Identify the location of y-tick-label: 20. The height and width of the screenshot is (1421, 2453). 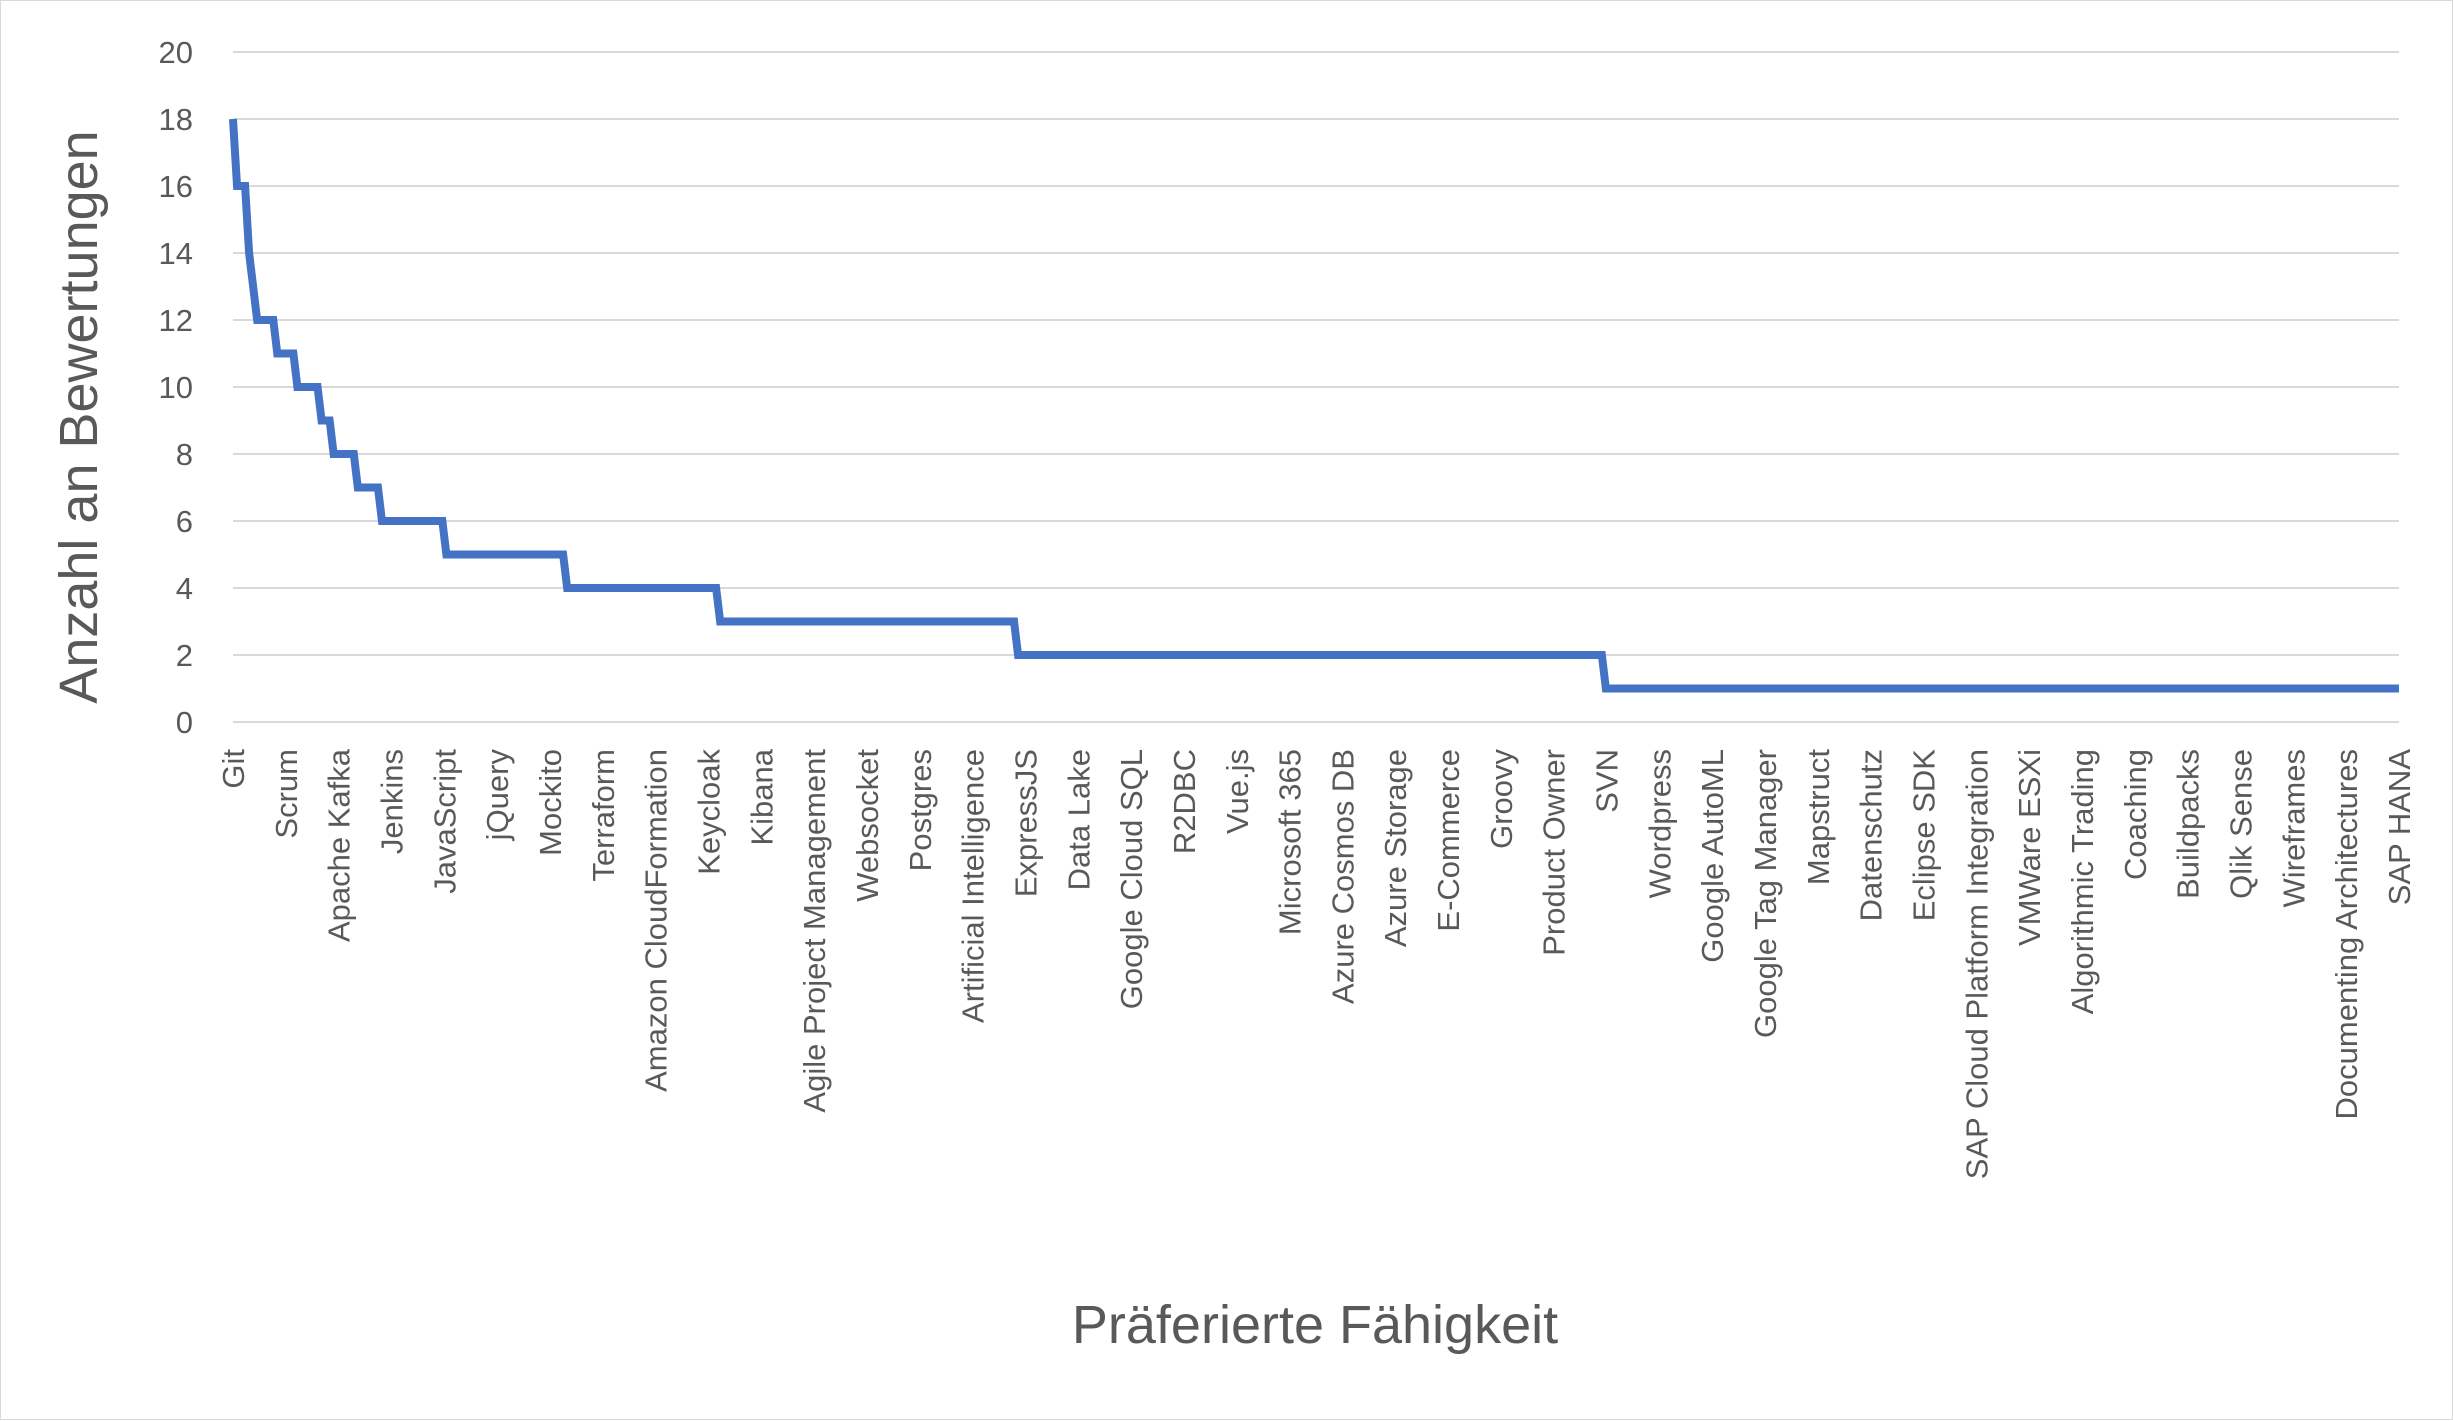
(176, 52).